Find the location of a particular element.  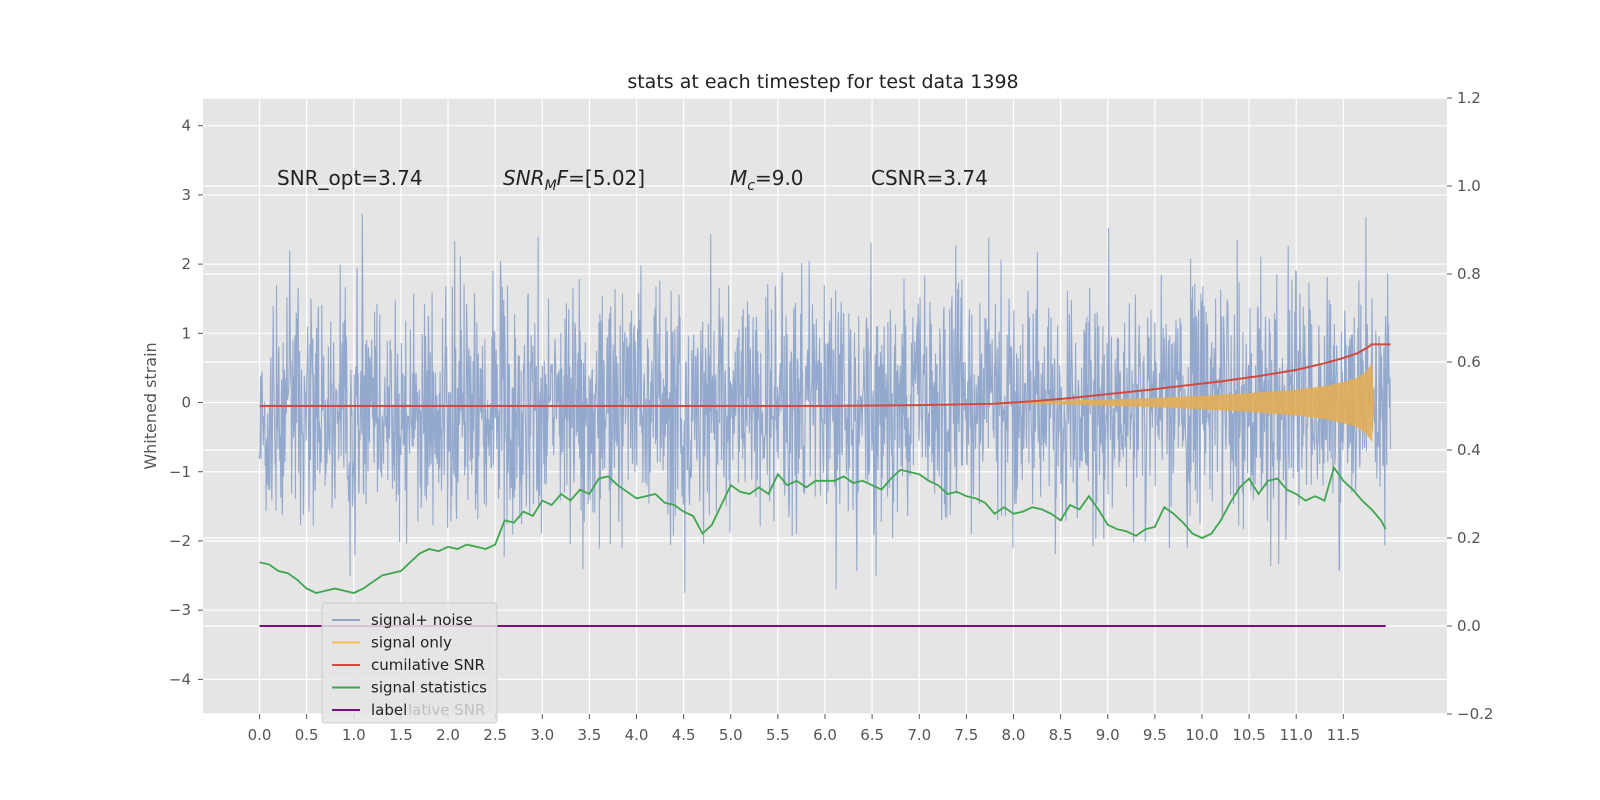

y-tick-label-right: 0.4 is located at coordinates (1469, 450).